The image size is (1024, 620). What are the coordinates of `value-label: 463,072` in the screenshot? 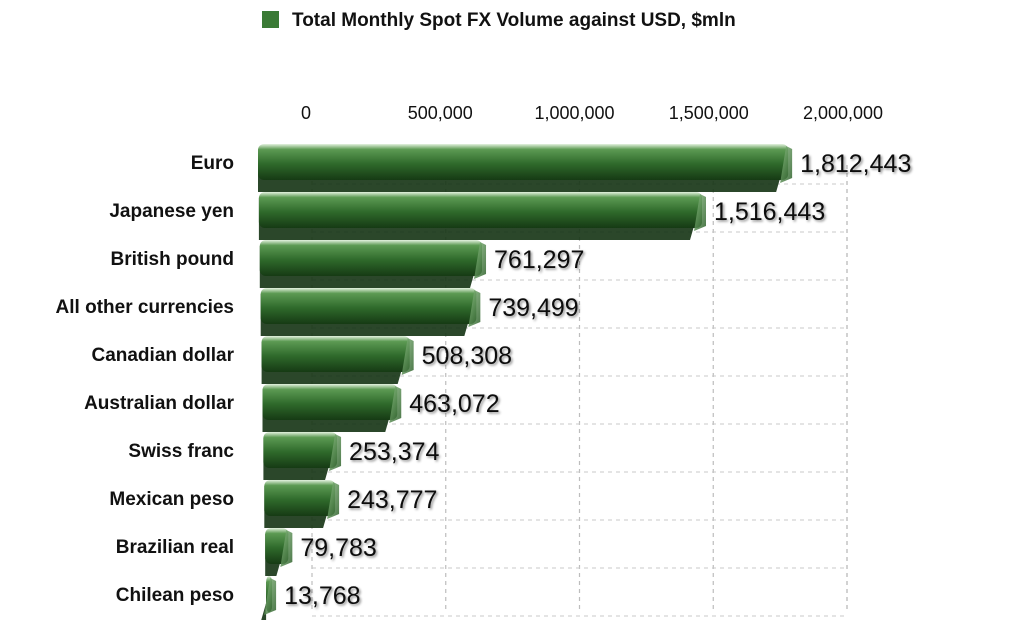 It's located at (454, 404).